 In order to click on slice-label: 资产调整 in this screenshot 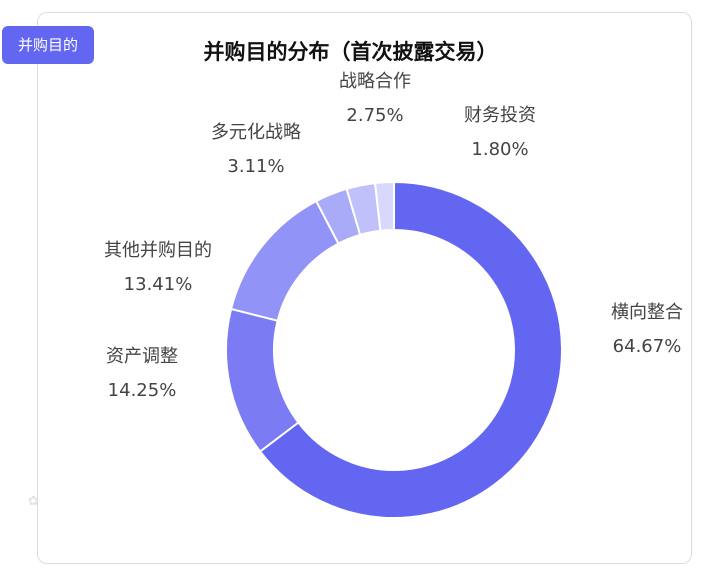, I will do `click(142, 356)`.